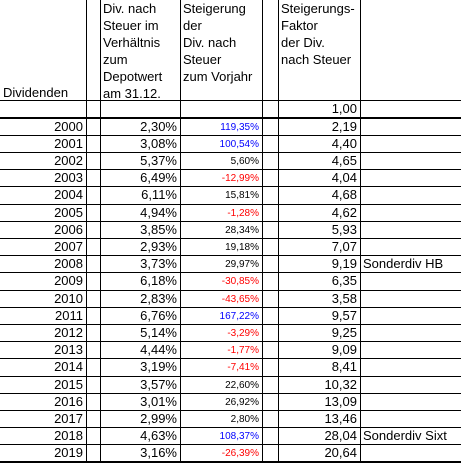 Image resolution: width=461 pixels, height=470 pixels. Describe the element at coordinates (36, 92) in the screenshot. I see `header-cell: Dividenden` at that location.